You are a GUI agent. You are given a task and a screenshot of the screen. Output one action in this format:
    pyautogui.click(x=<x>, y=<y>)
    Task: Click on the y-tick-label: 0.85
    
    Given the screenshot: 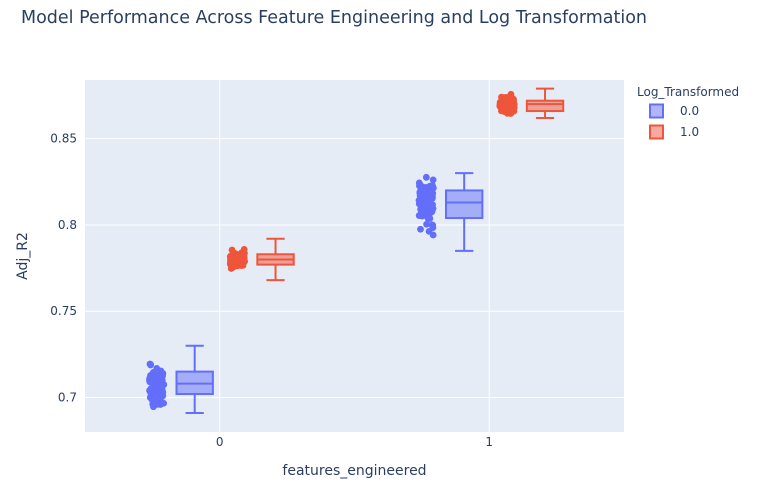 What is the action you would take?
    pyautogui.click(x=63, y=139)
    